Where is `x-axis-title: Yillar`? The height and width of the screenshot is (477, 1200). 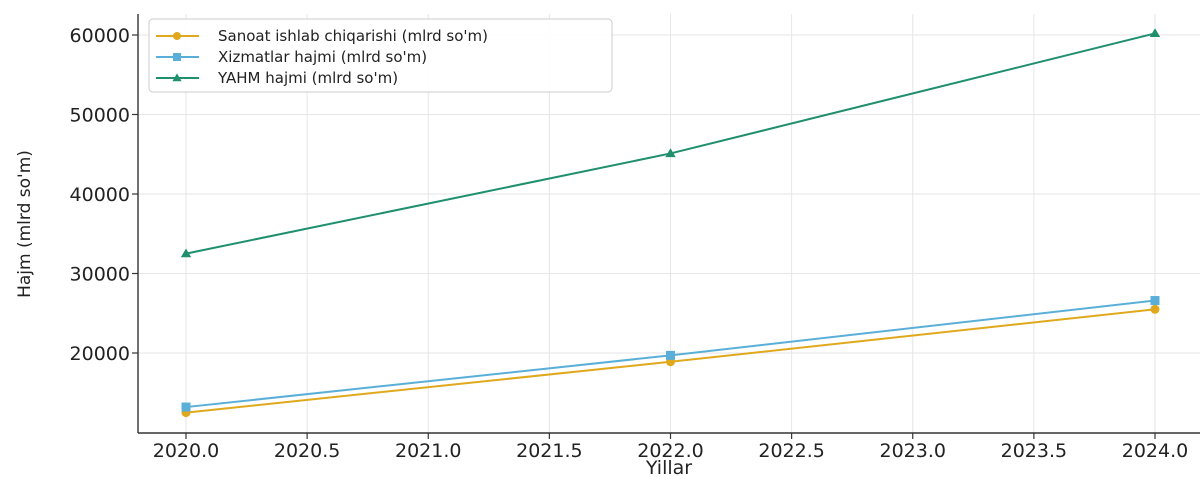
x-axis-title: Yillar is located at coordinates (668, 467).